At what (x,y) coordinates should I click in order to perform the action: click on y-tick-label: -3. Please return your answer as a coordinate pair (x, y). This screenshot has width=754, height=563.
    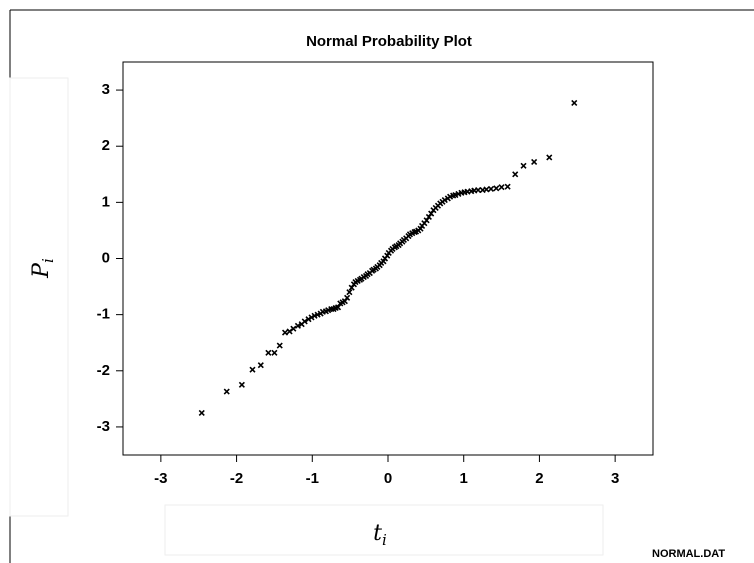
    Looking at the image, I should click on (103, 426).